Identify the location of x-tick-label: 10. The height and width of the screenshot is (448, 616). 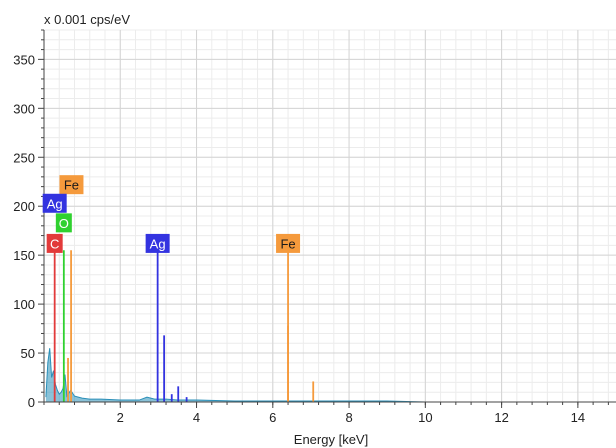
(425, 417).